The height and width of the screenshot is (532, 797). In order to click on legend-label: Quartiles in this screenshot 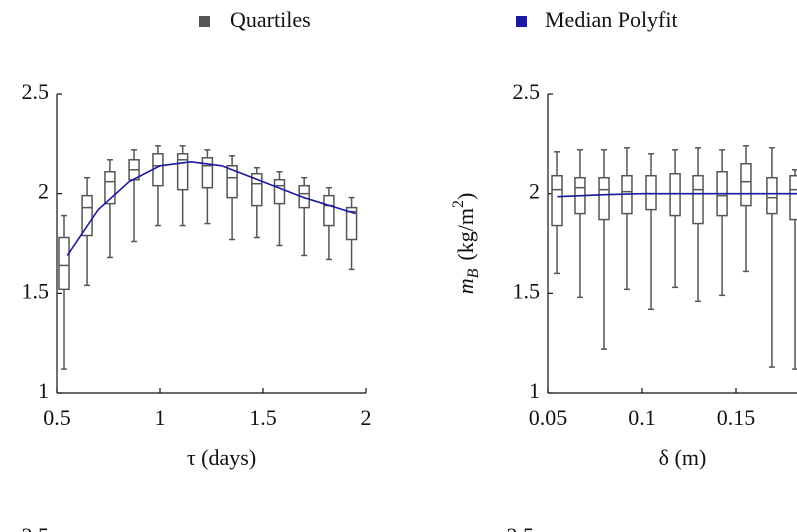, I will do `click(270, 19)`.